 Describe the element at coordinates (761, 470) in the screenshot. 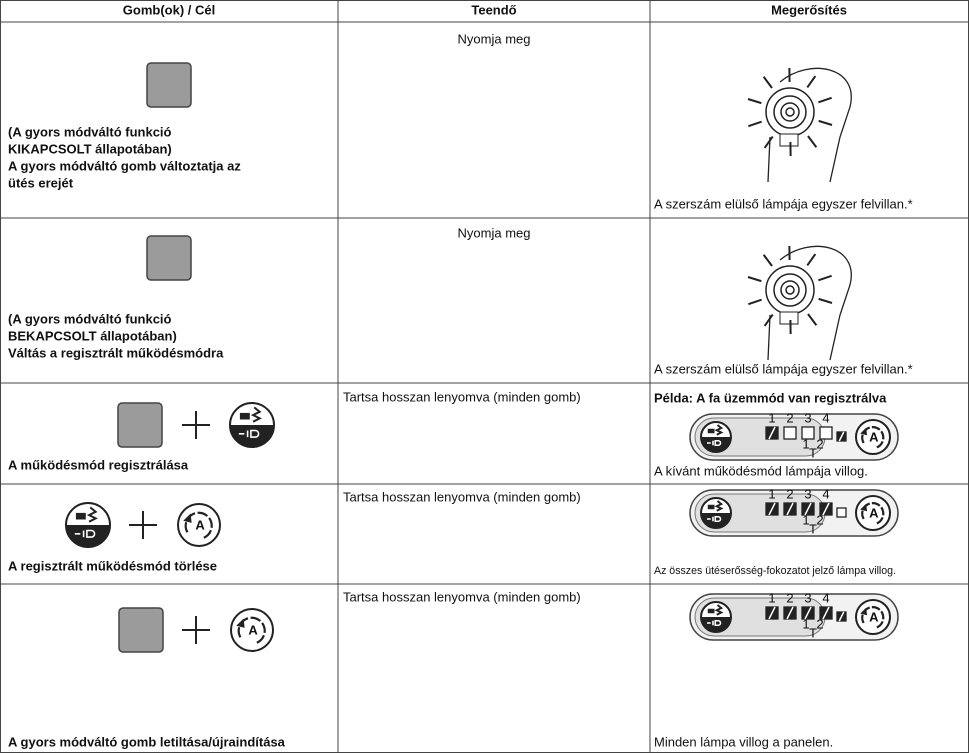

I see `confirmation-caption: A kívánt működésmód lámpája villog.` at that location.